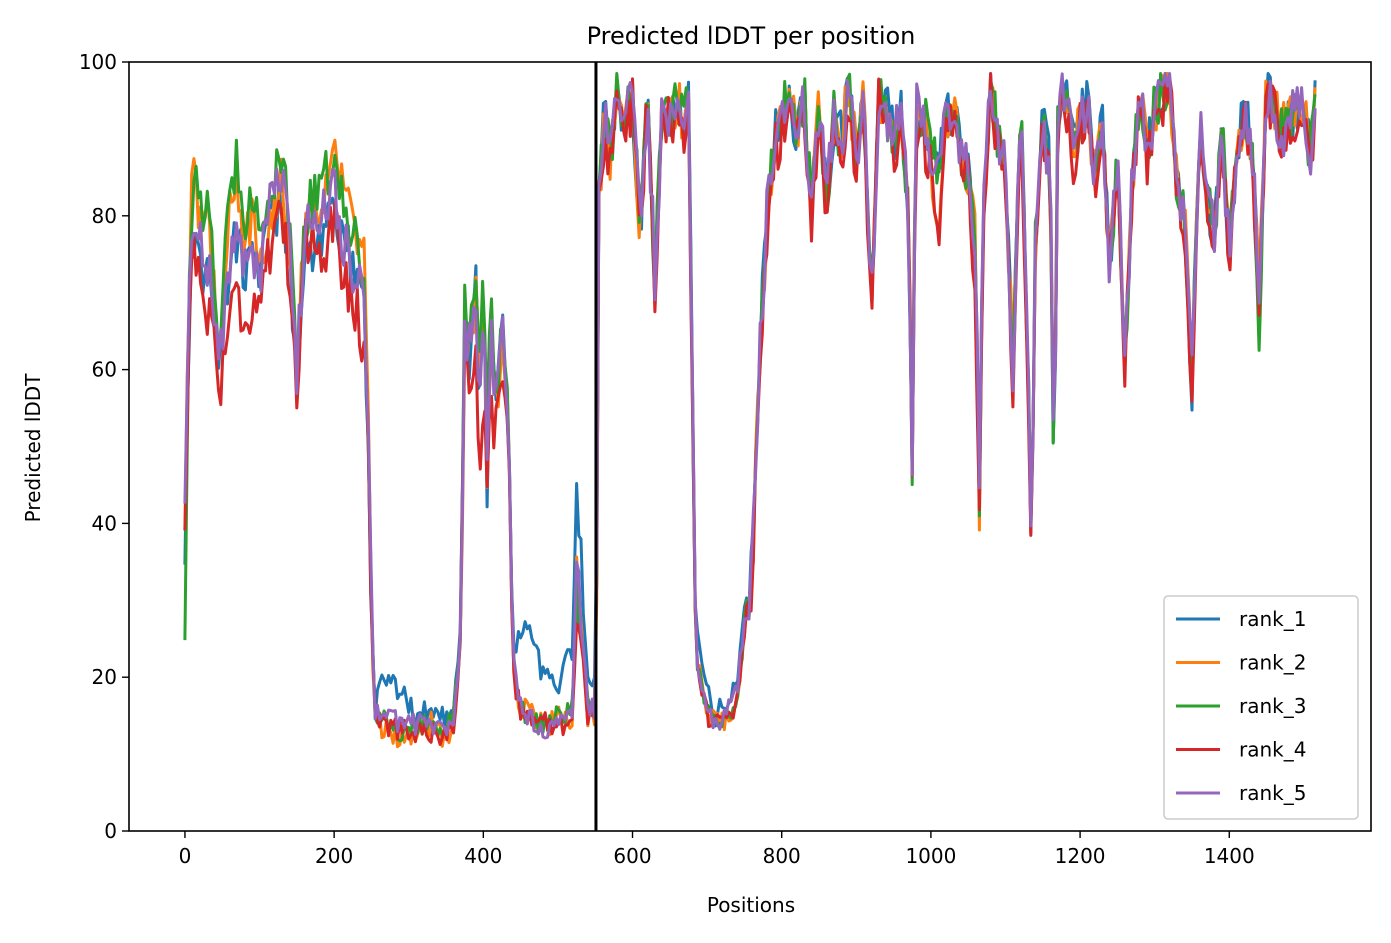  I want to click on legend-label: rank_1, so click(1272, 619).